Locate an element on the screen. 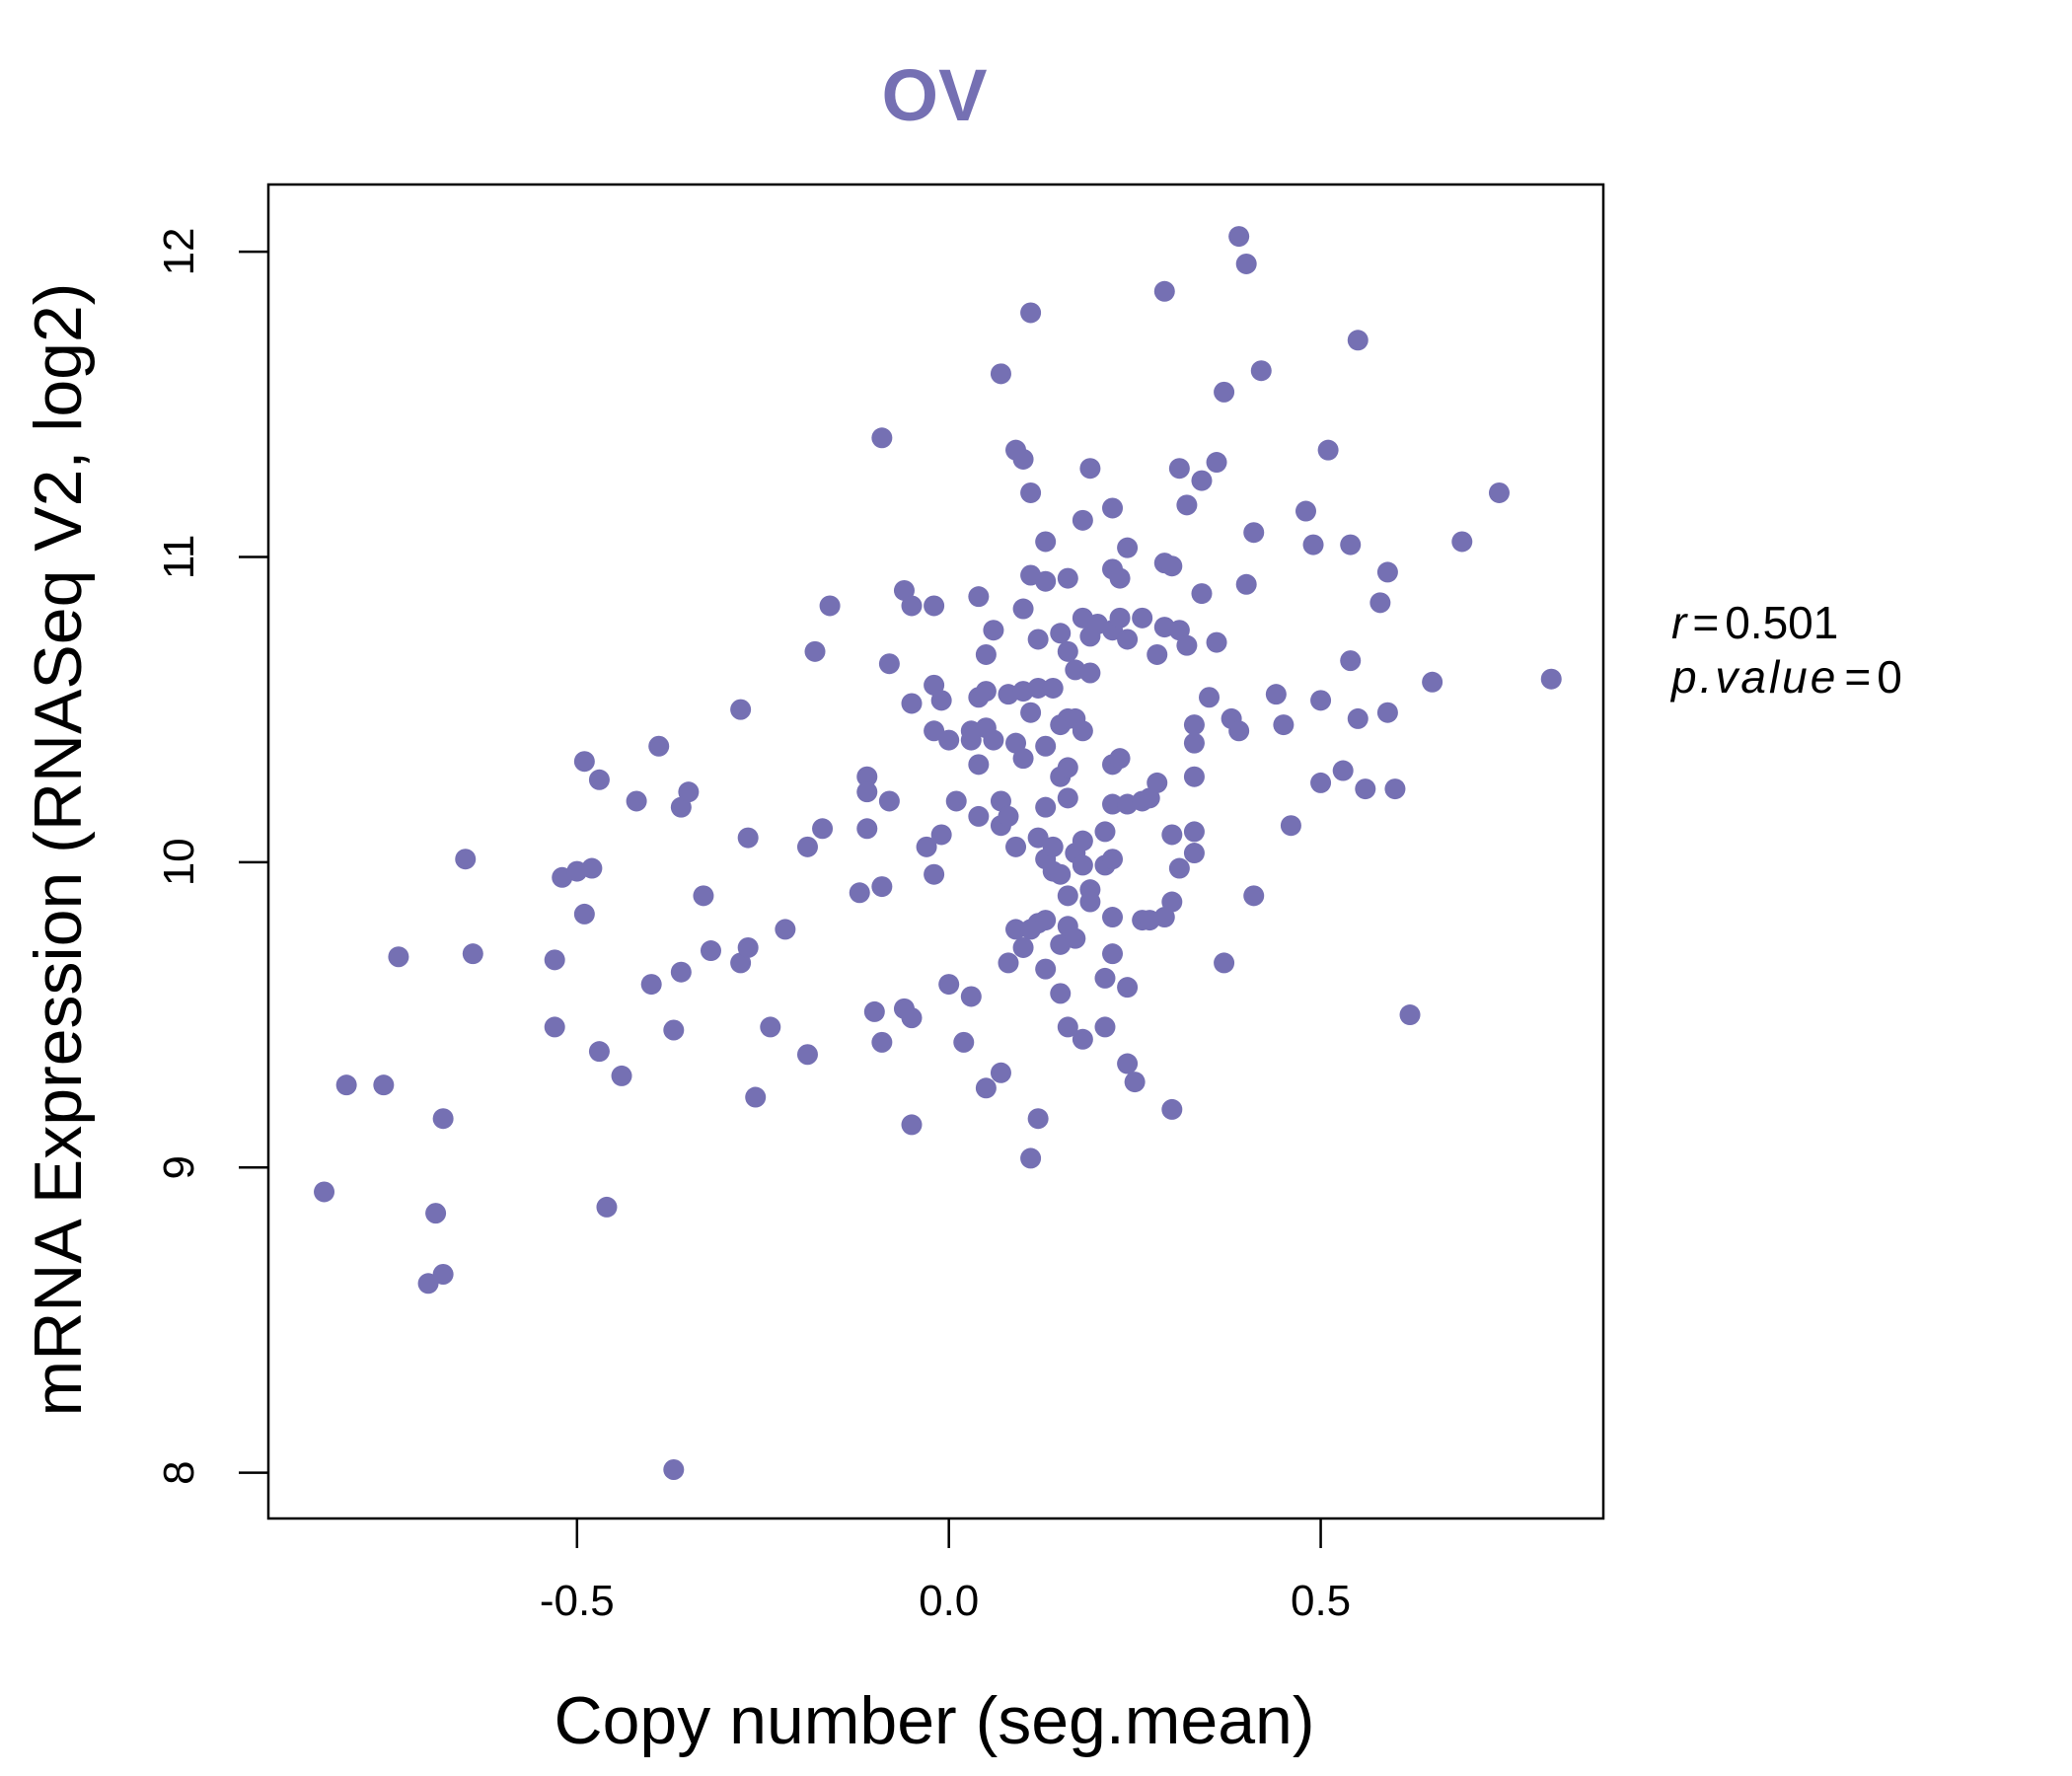  y-tick-label: 9 is located at coordinates (179, 1167).